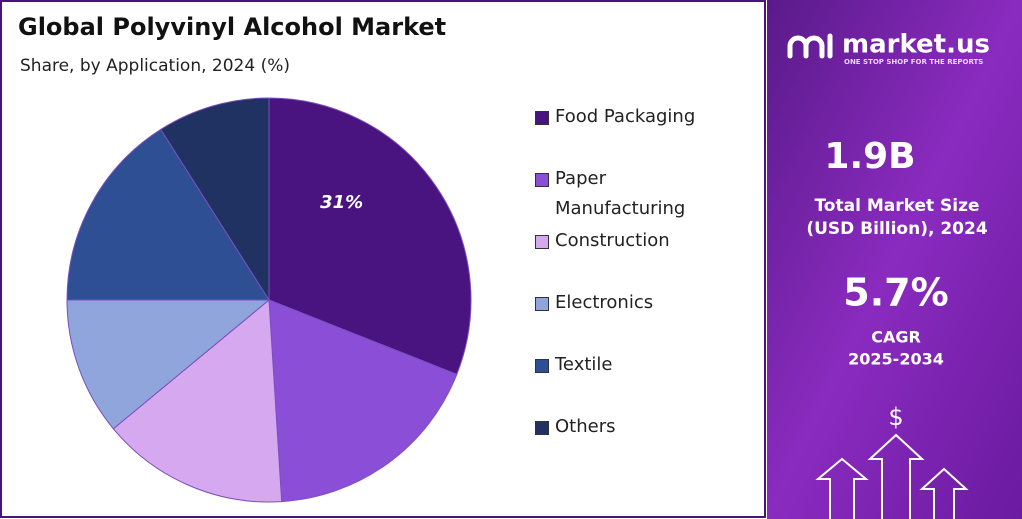 This screenshot has height=519, width=1022. Describe the element at coordinates (232, 27) in the screenshot. I see `chart-title: Global Polyvinyl Alcohol Market` at that location.